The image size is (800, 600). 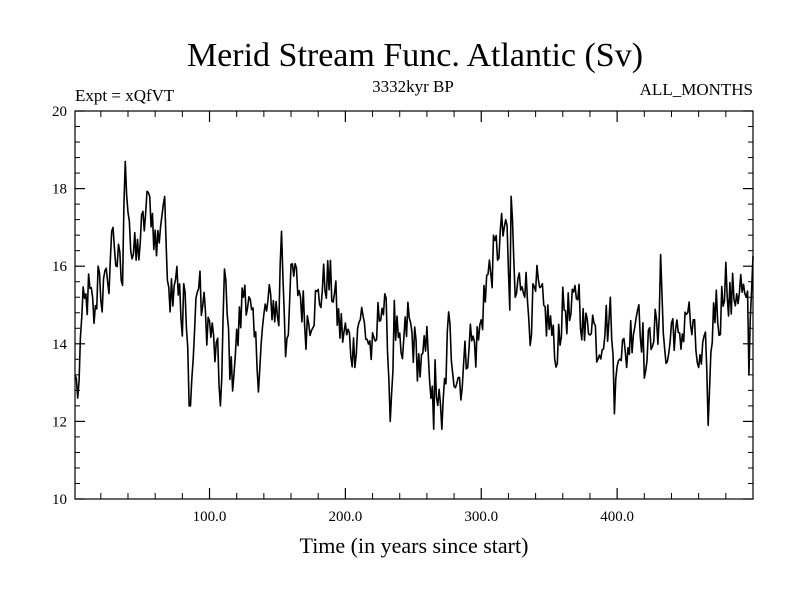 I want to click on y-tick-label: 10, so click(x=59, y=500).